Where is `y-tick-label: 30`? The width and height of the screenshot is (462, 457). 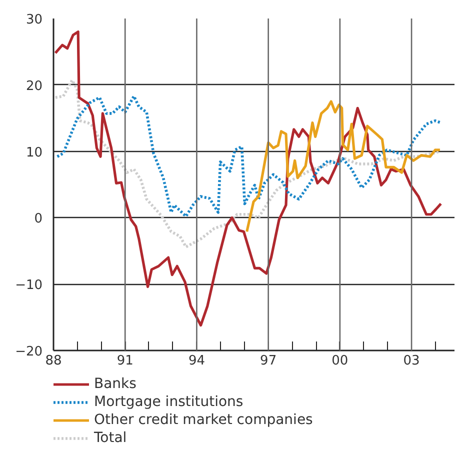
y-tick-label: 30 is located at coordinates (34, 20).